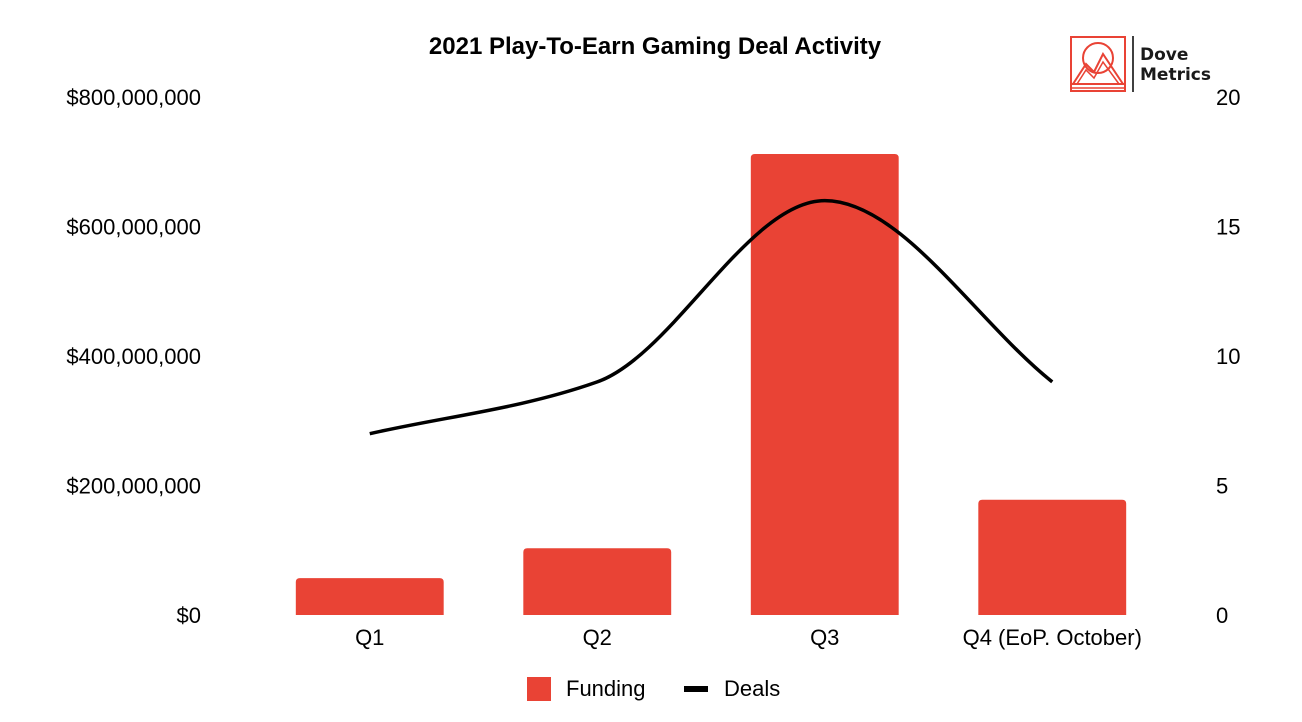 Image resolution: width=1302 pixels, height=722 pixels. What do you see at coordinates (1098, 64) in the screenshot?
I see `mountain-logo-icon` at bounding box center [1098, 64].